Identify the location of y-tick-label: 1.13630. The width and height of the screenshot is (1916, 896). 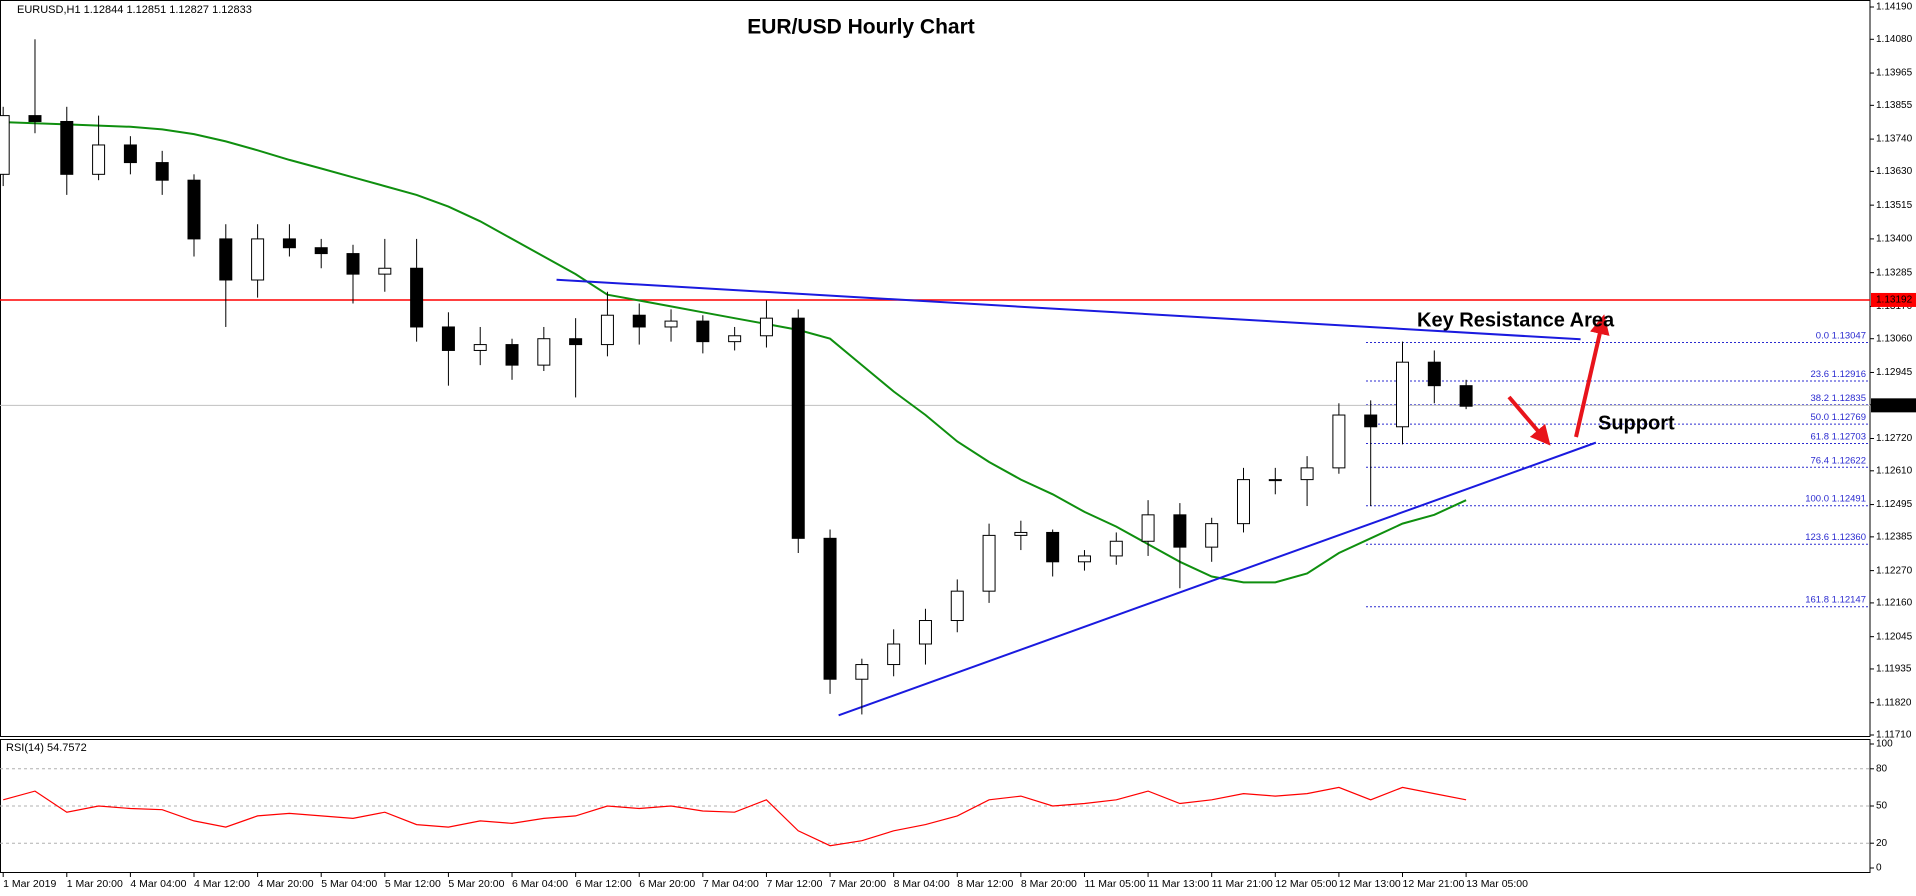
(1894, 171).